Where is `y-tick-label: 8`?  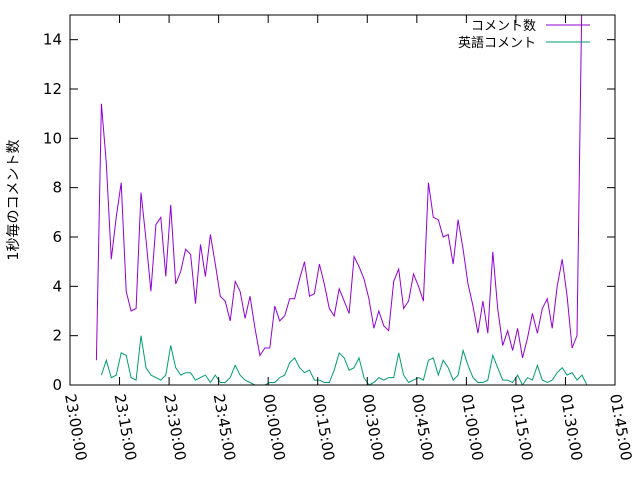
y-tick-label: 8 is located at coordinates (57, 188).